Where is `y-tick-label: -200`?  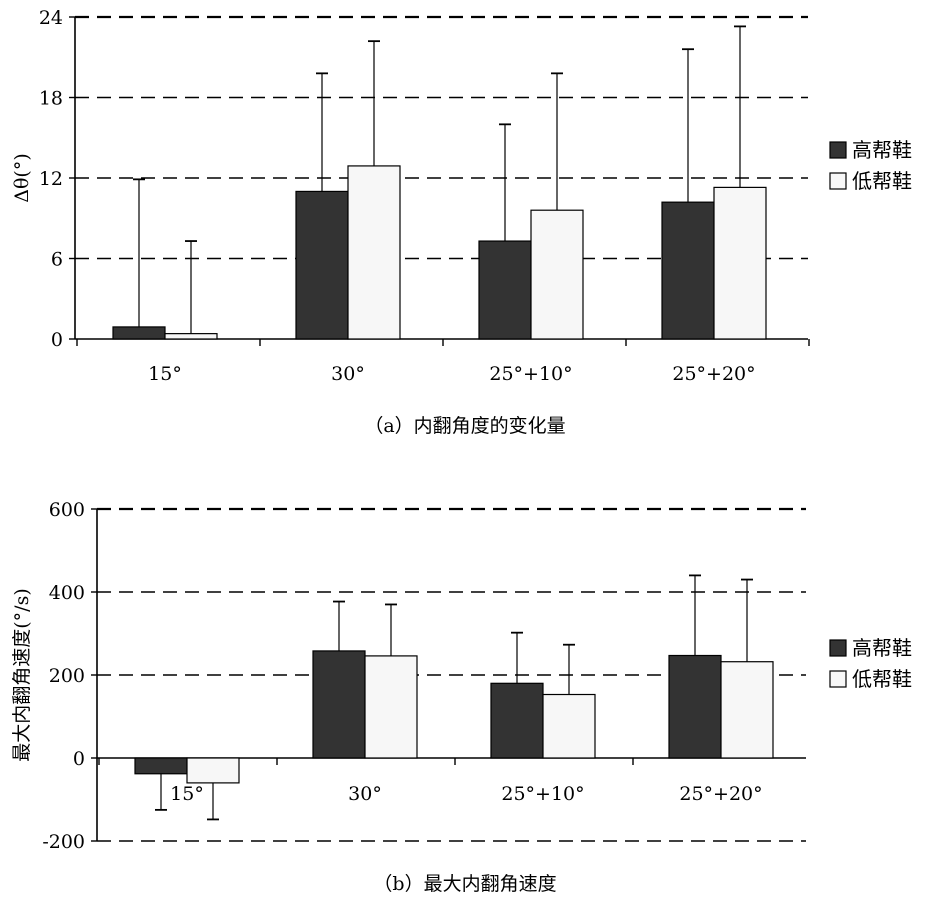 y-tick-label: -200 is located at coordinates (63, 842).